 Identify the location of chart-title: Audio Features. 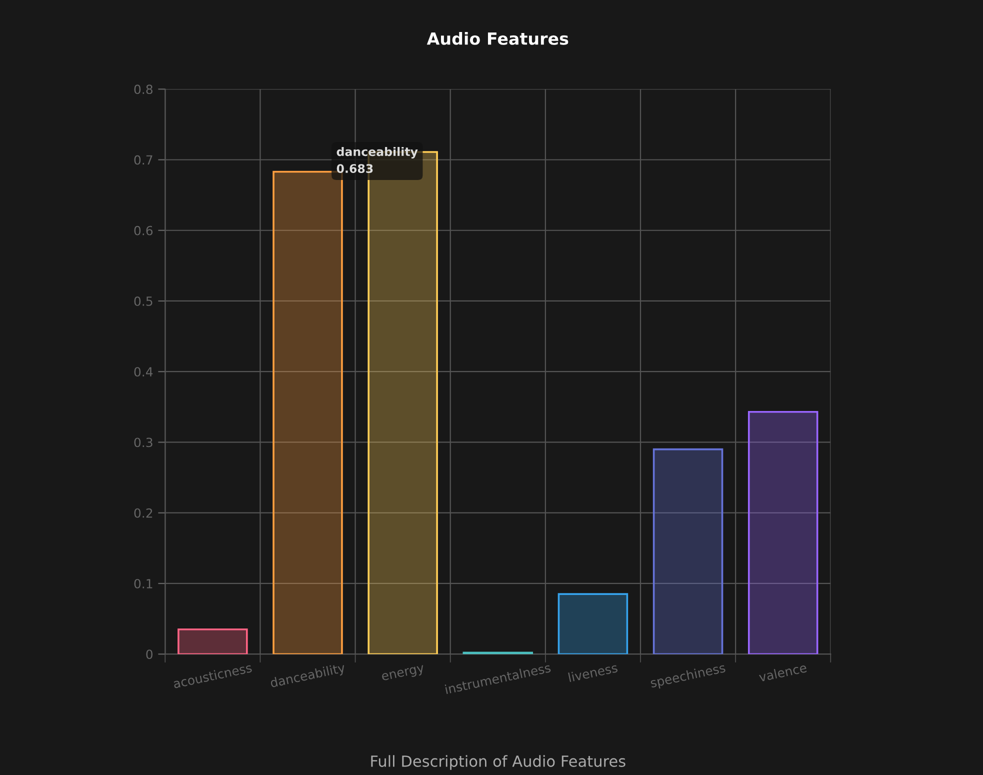
(497, 38).